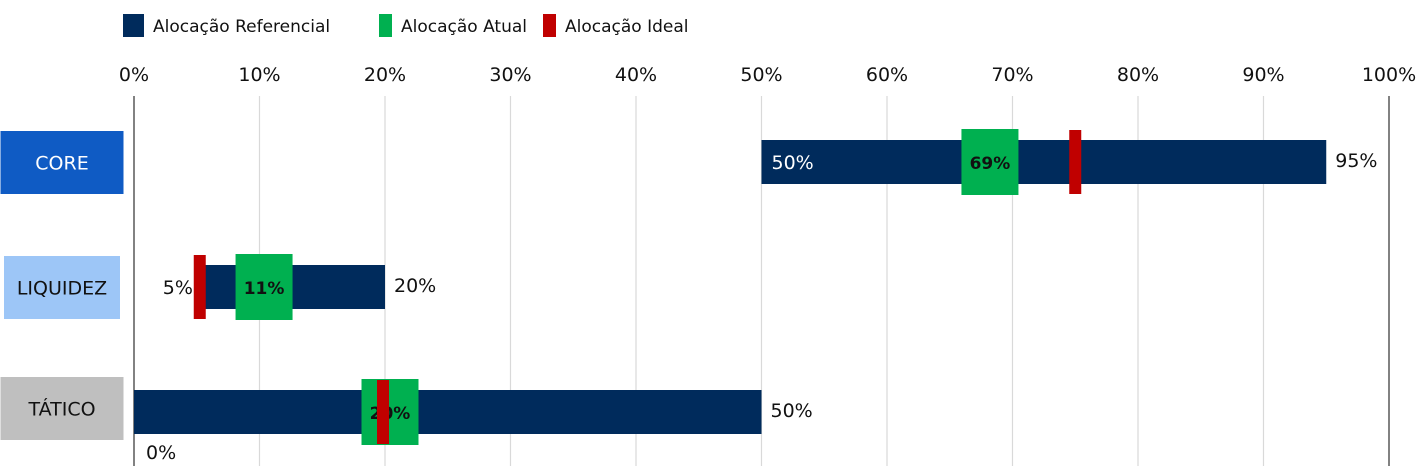 Image resolution: width=1416 pixels, height=472 pixels. I want to click on legend-label: Alocação Ideal, so click(627, 27).